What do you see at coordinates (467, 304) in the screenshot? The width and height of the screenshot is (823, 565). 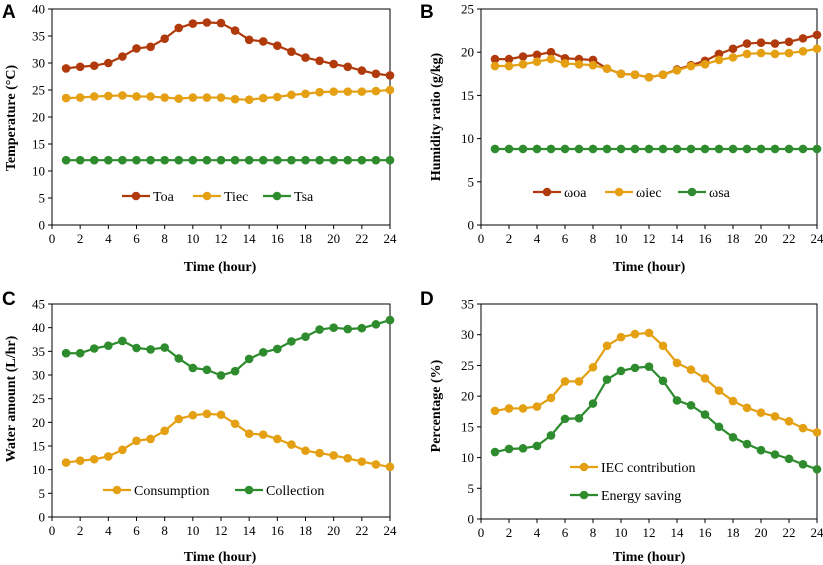 I see `y-tick-label: 35` at bounding box center [467, 304].